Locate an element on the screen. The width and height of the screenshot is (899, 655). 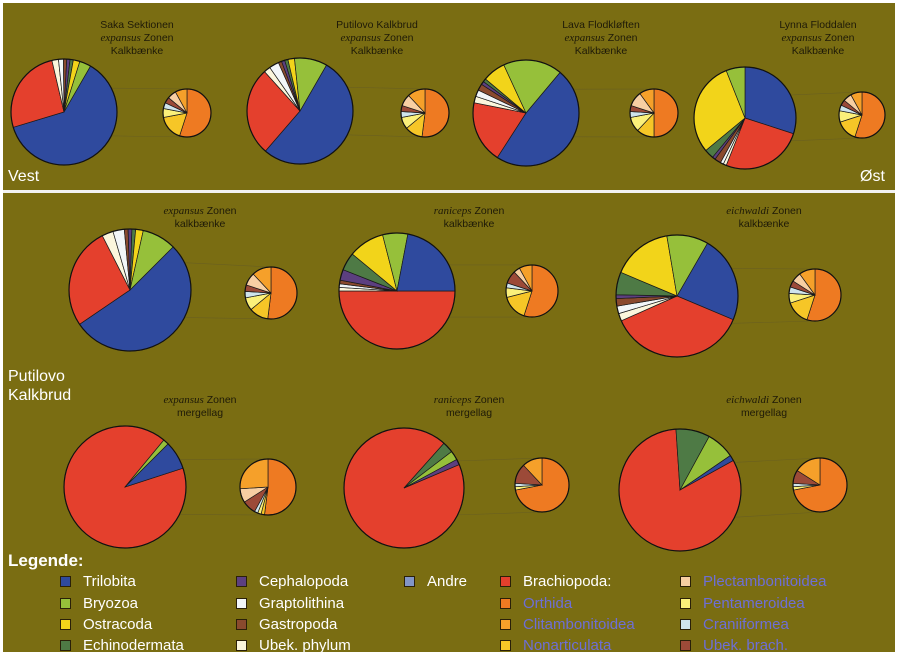
caption-kalk-expansus: expansus Zonen kalkbænke is located at coordinates (200, 218).